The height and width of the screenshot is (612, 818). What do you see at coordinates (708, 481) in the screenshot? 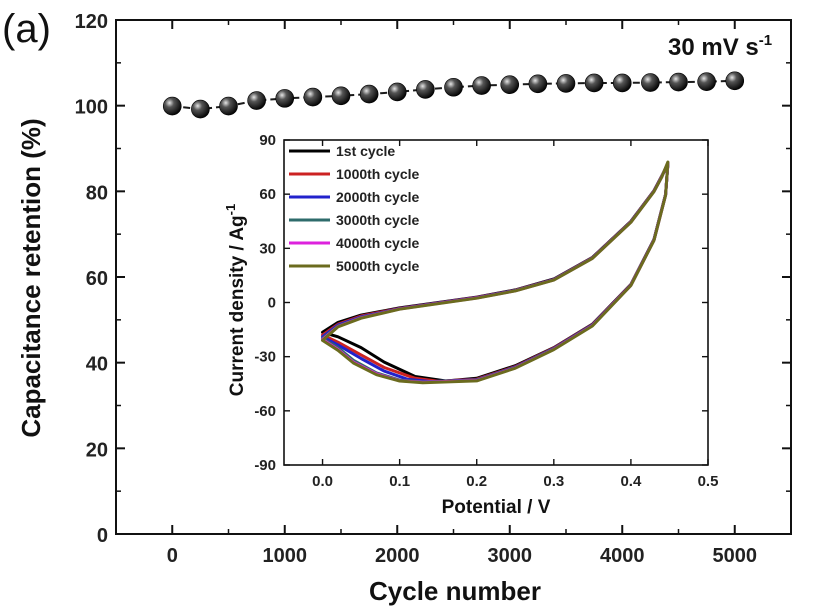
I see `inset-x-tick-label: 0.5` at bounding box center [708, 481].